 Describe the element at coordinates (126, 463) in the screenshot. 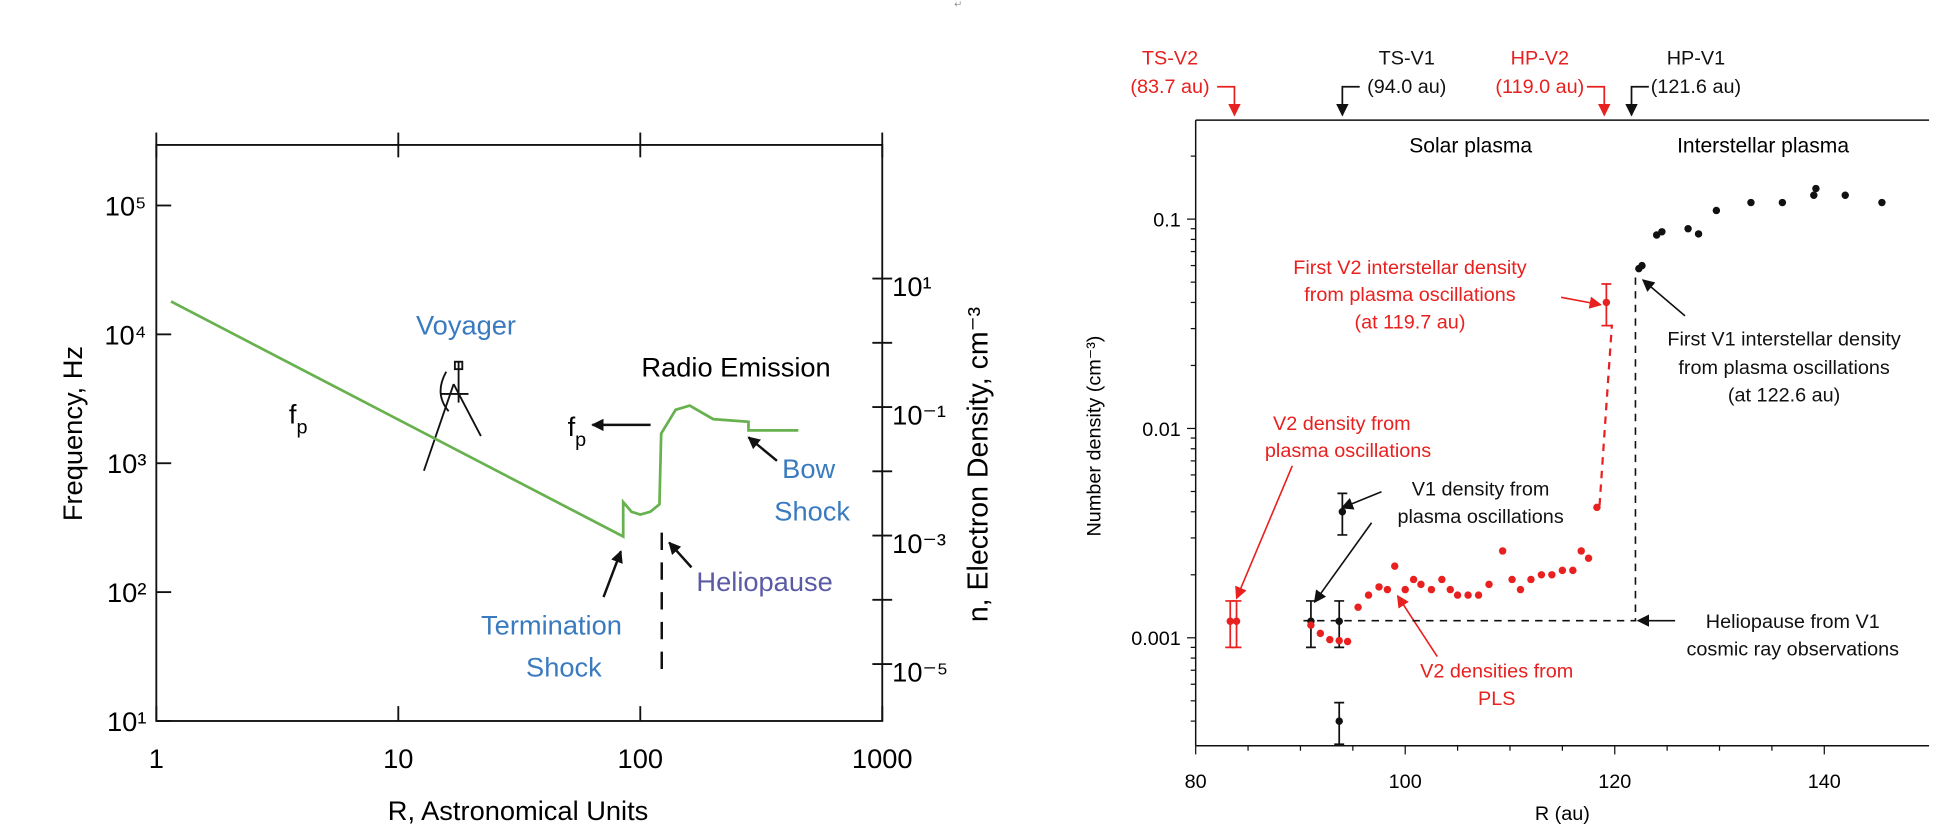

I see `y-tick-label: 10³` at that location.